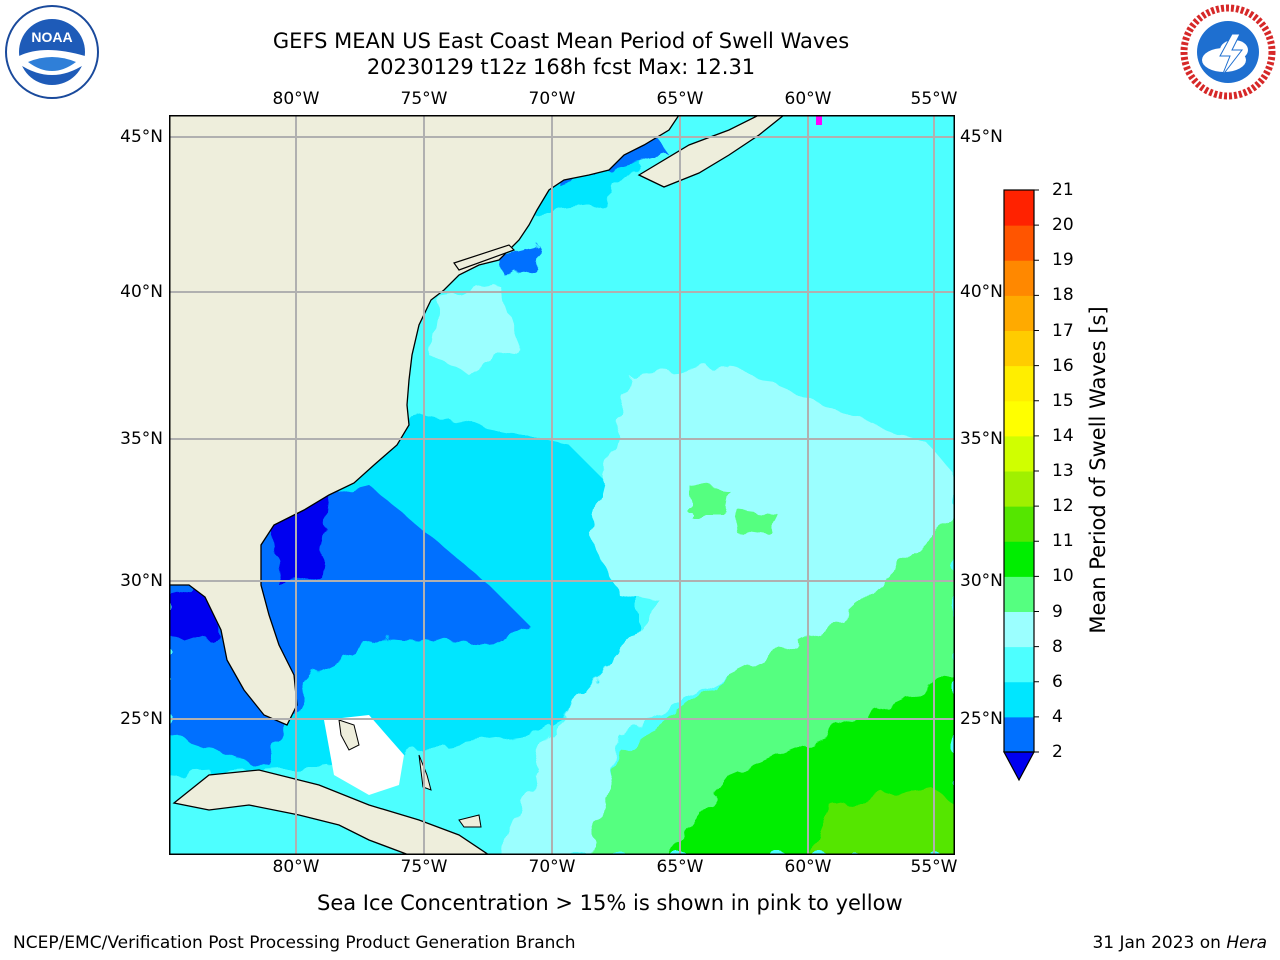 The height and width of the screenshot is (960, 1280). Describe the element at coordinates (1246, 943) in the screenshot. I see `machine-name: Hera` at that location.